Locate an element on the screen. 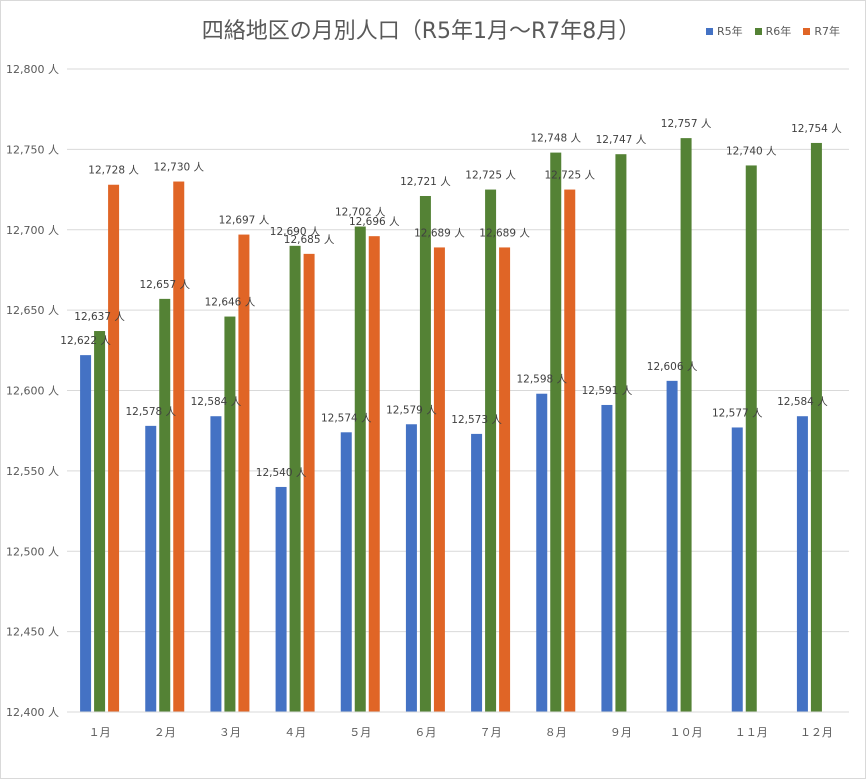 Image resolution: width=866 pixels, height=779 pixels. bar-R6年-９月 is located at coordinates (621, 433).